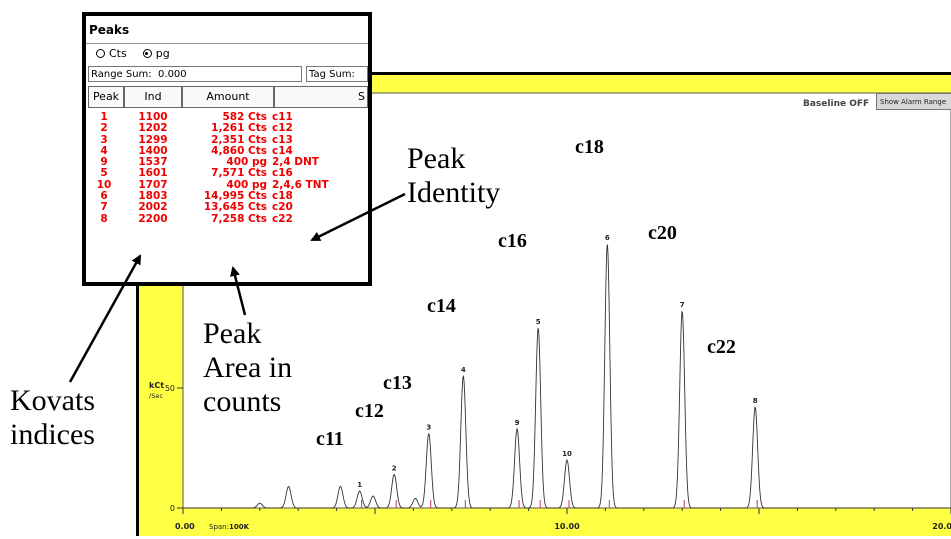 The width and height of the screenshot is (951, 539). Describe the element at coordinates (106, 97) in the screenshot. I see `column-header-peak: Peak` at that location.